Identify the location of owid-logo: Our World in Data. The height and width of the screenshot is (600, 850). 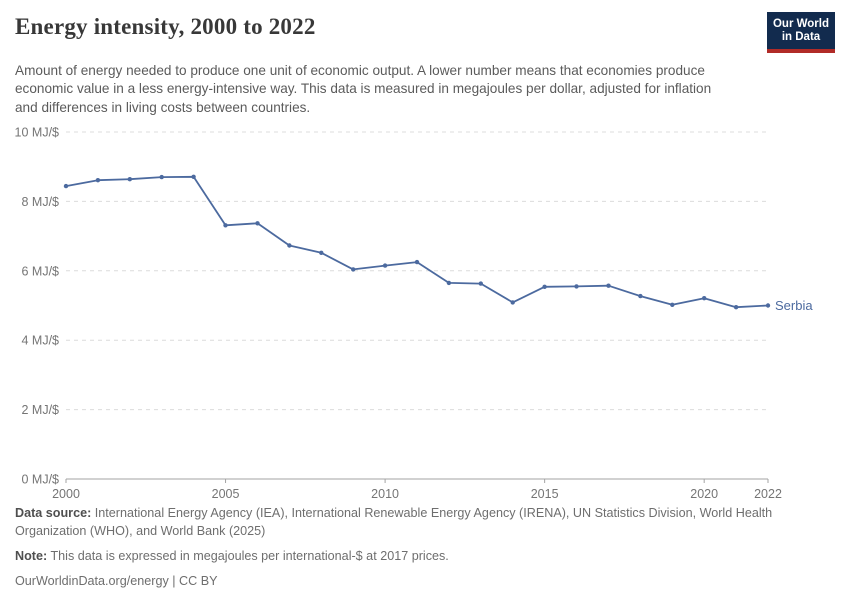
(801, 32).